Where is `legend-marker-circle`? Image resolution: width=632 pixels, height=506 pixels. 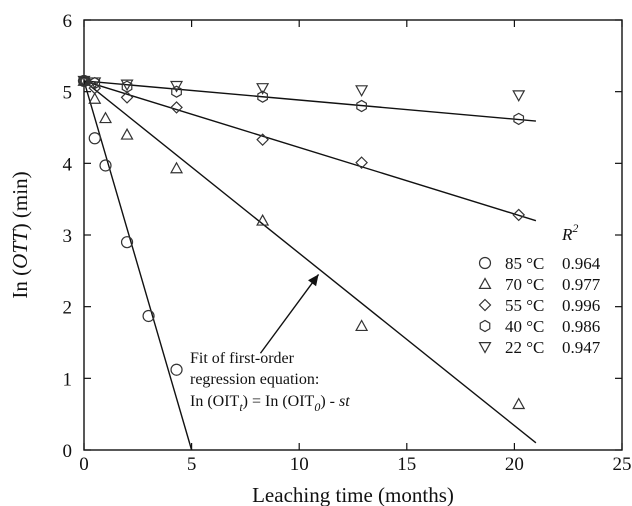
legend-marker-circle is located at coordinates (485, 263).